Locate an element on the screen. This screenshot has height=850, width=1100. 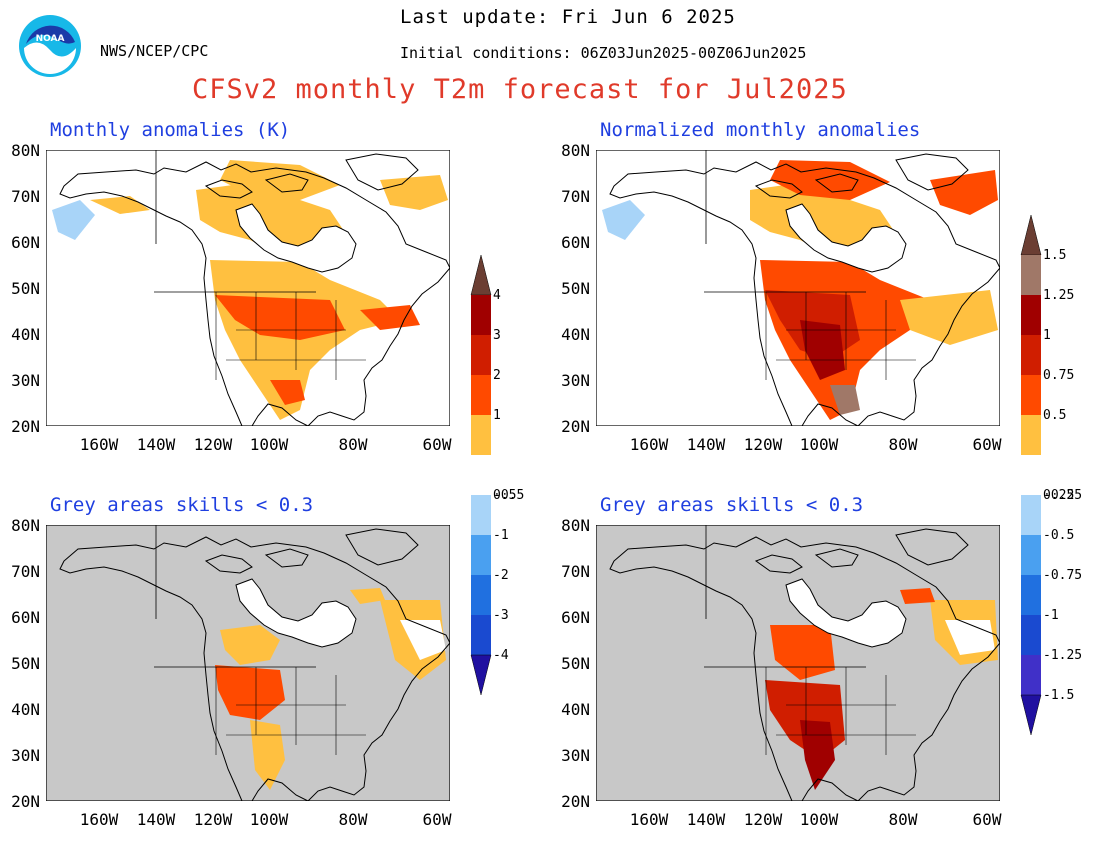
map-panel-monthly-anomalies is located at coordinates (248, 288).